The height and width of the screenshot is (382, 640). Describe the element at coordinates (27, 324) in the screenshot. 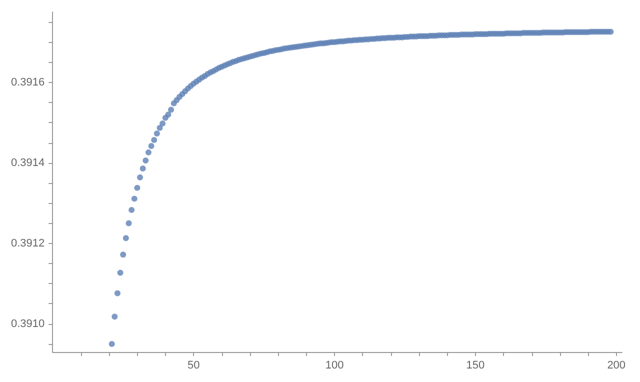

I see `y-tick-label: 0.3910` at that location.